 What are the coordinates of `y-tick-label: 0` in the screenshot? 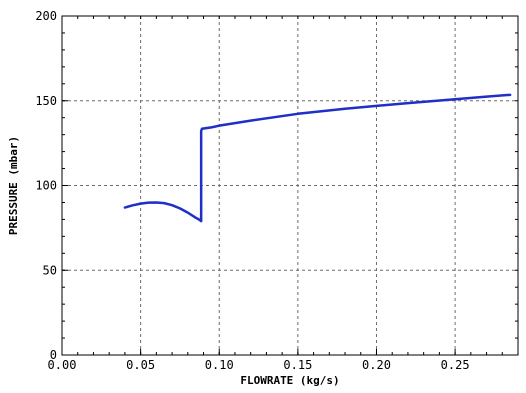 It's located at (53, 355).